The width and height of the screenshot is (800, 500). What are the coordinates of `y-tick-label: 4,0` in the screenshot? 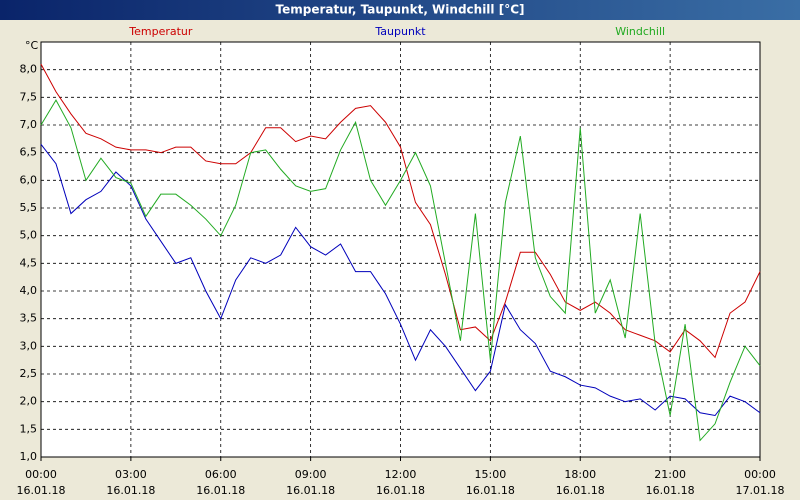 It's located at (29, 290).